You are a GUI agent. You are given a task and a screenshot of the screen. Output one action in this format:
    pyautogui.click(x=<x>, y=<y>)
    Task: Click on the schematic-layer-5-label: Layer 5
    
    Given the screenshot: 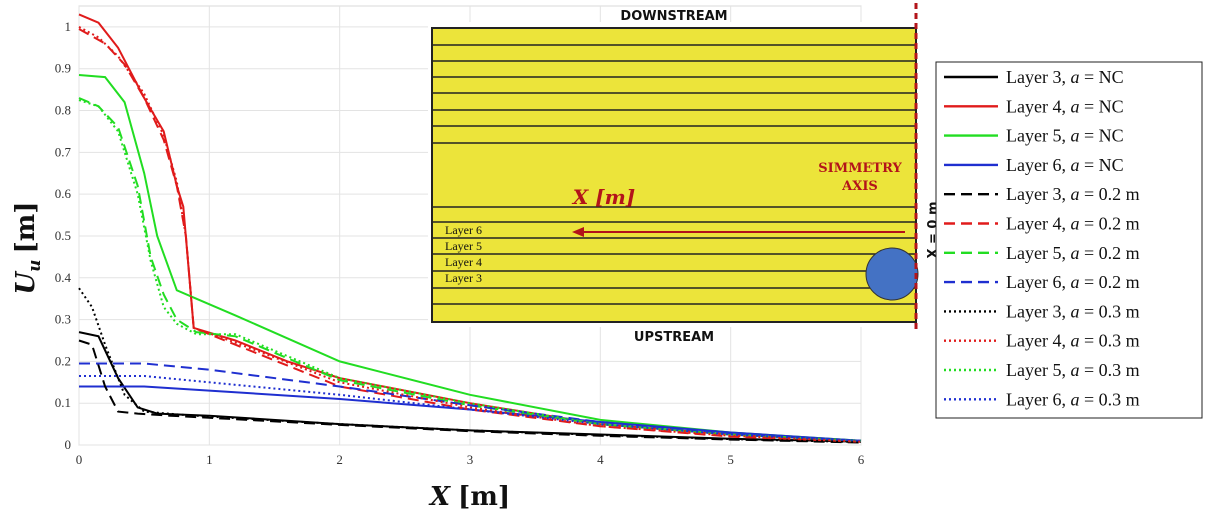 What is the action you would take?
    pyautogui.click(x=463, y=246)
    